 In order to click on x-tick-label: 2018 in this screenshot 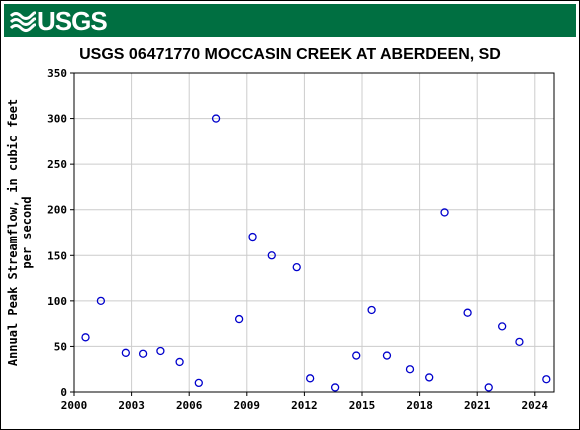, I will do `click(419, 405)`.